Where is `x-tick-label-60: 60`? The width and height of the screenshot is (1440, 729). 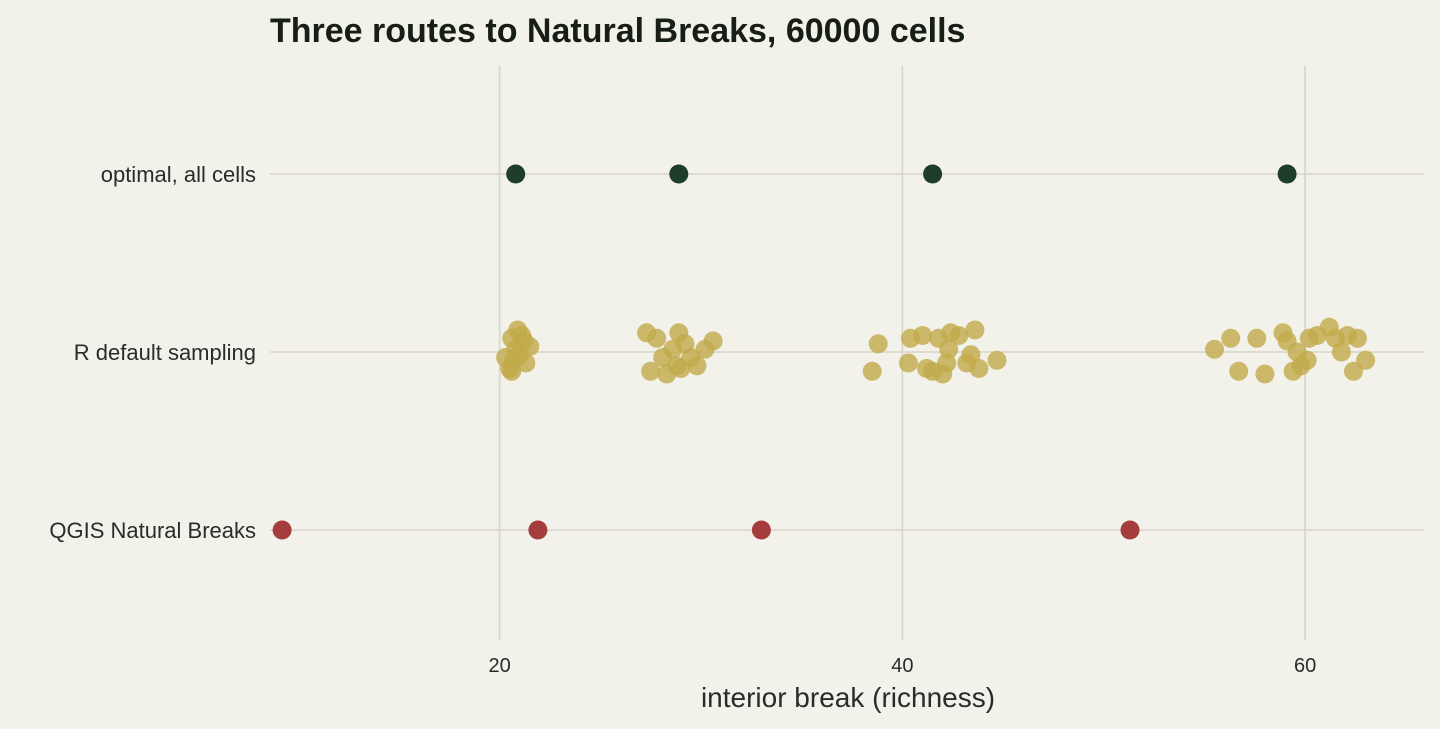 x-tick-label-60: 60 is located at coordinates (1305, 666).